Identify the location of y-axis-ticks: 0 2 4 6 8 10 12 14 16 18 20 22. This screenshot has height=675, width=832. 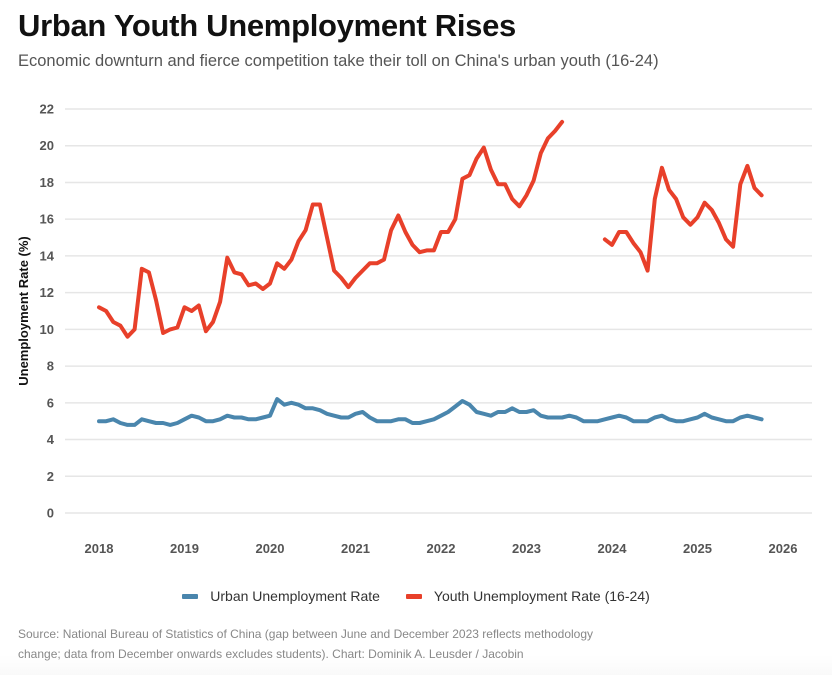
(47, 311).